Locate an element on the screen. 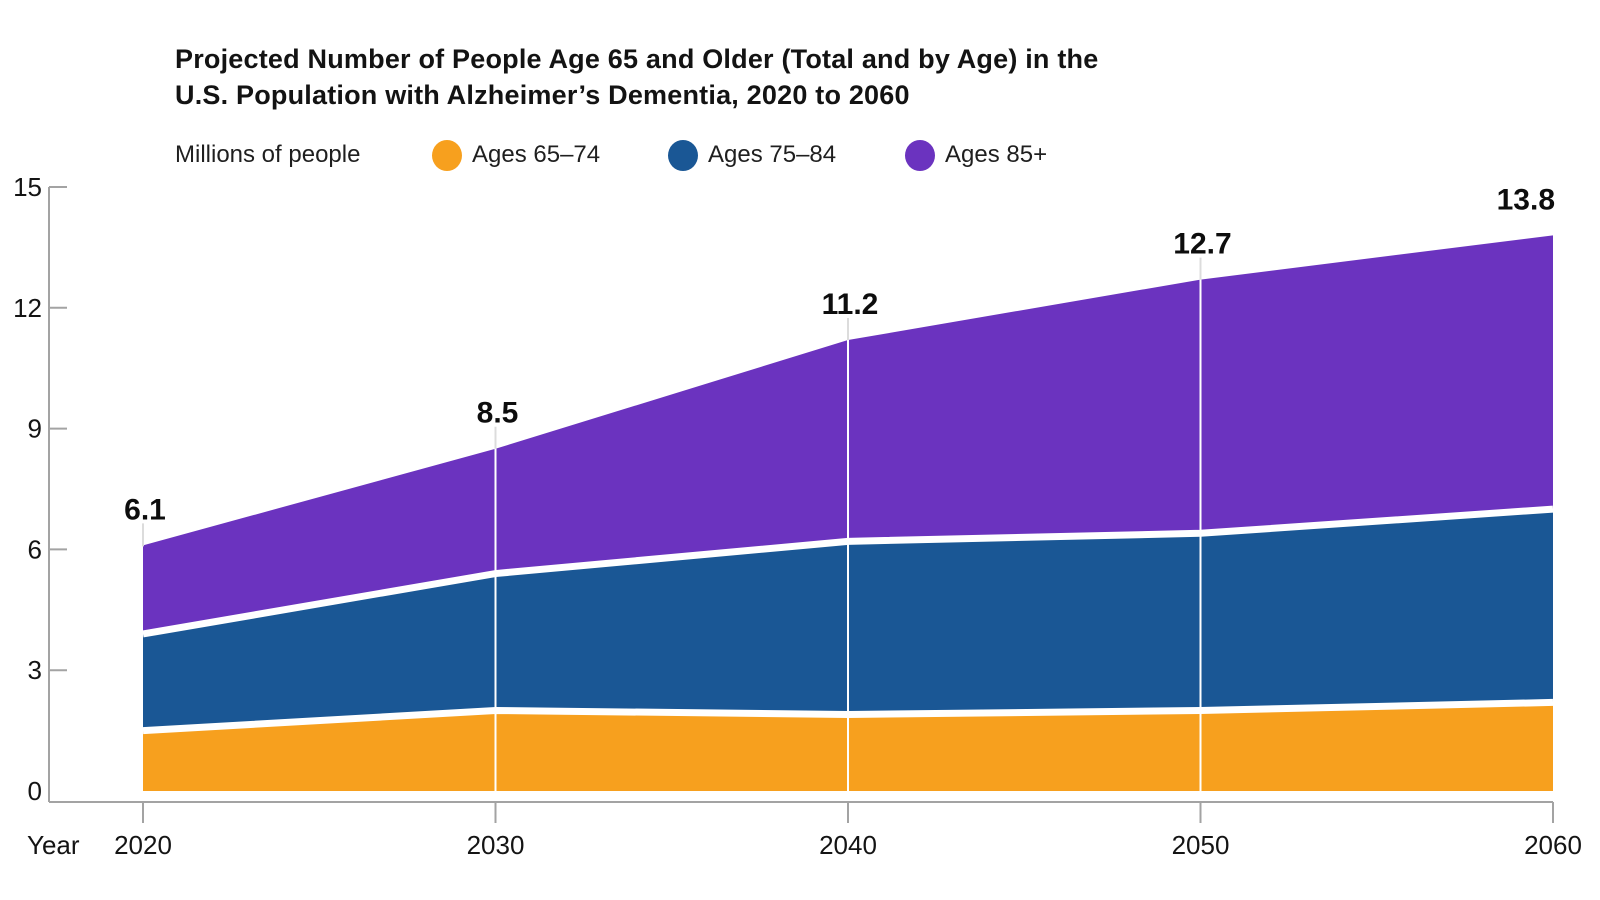 The height and width of the screenshot is (900, 1600). x-axis-title: Year is located at coordinates (53, 845).